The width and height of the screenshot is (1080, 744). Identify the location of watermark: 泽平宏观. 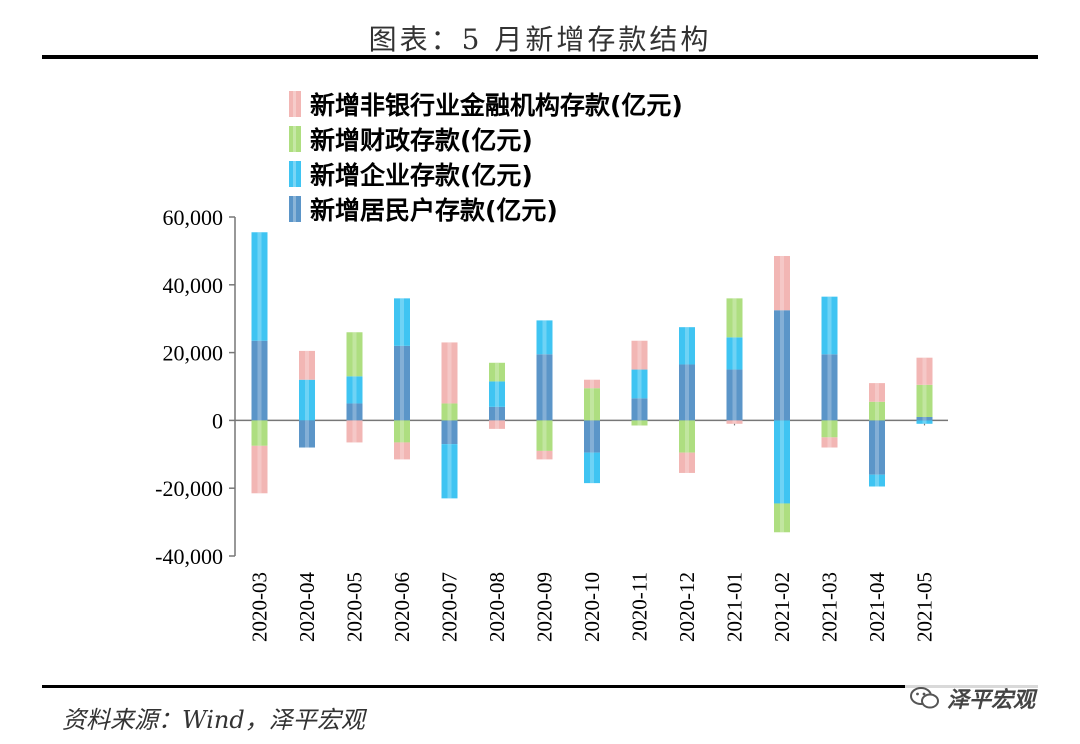
(974, 698).